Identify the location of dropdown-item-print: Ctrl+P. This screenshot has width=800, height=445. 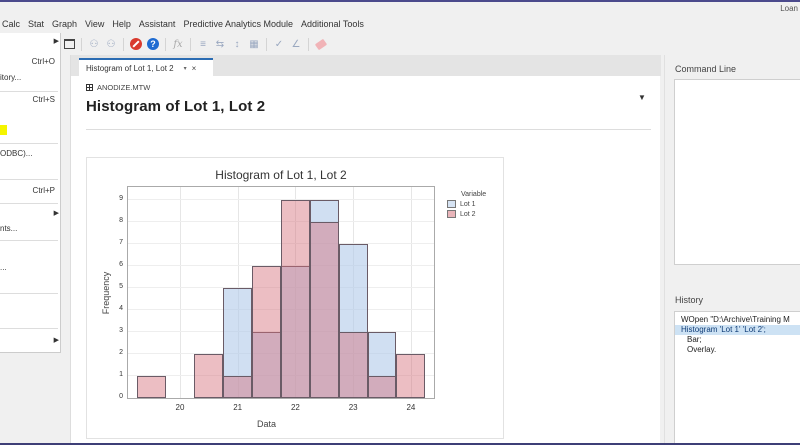
(30, 193).